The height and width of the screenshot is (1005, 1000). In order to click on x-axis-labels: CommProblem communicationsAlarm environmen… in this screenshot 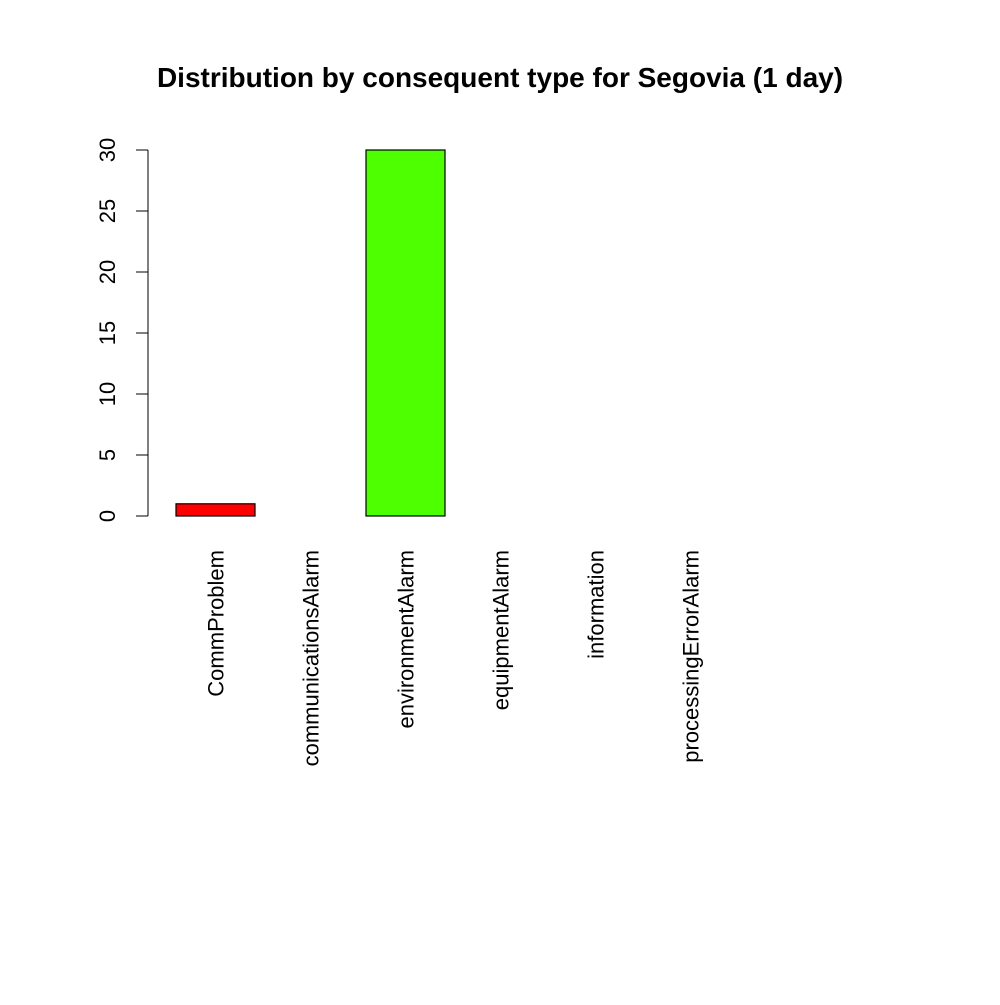, I will do `click(454, 658)`.